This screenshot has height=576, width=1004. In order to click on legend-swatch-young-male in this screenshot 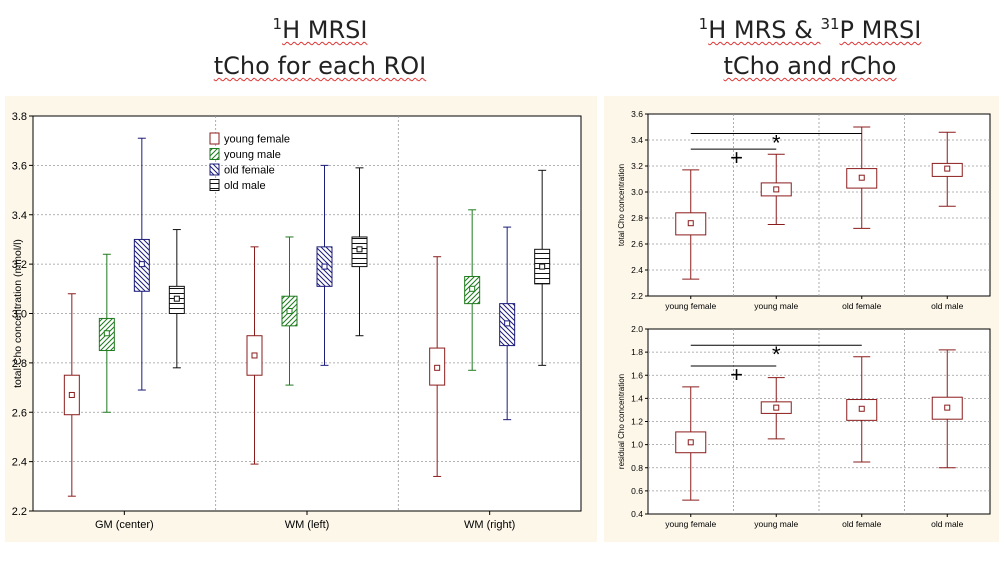, I will do `click(214, 154)`.